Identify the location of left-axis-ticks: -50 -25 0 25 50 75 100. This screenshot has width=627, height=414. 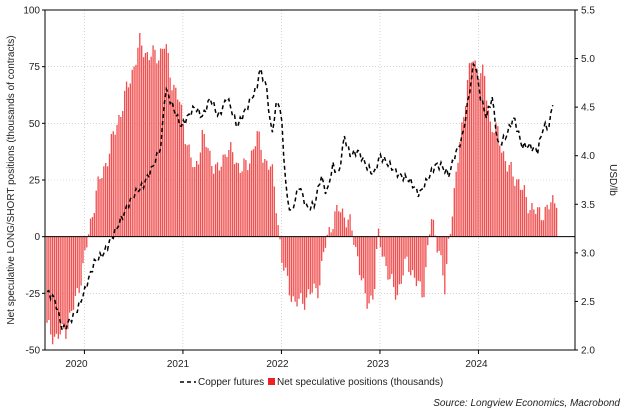
(34, 181).